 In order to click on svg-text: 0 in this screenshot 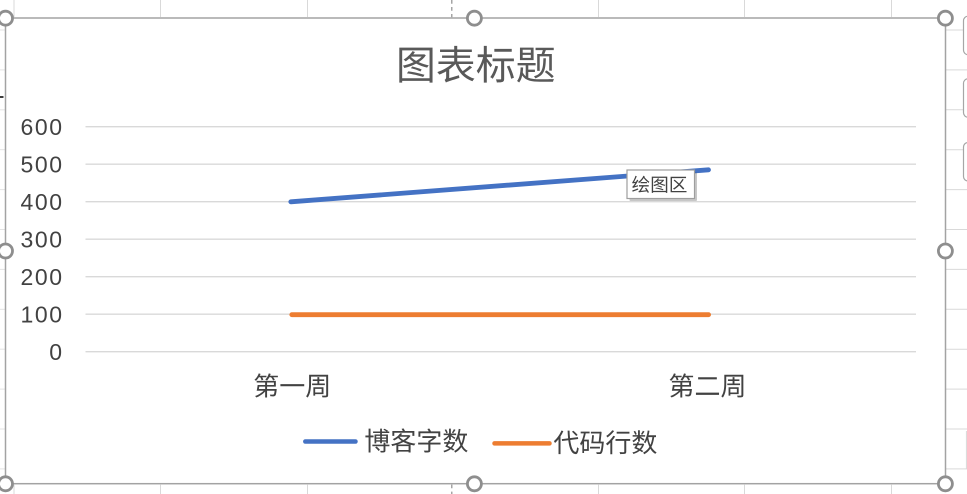, I will do `click(56, 352)`.